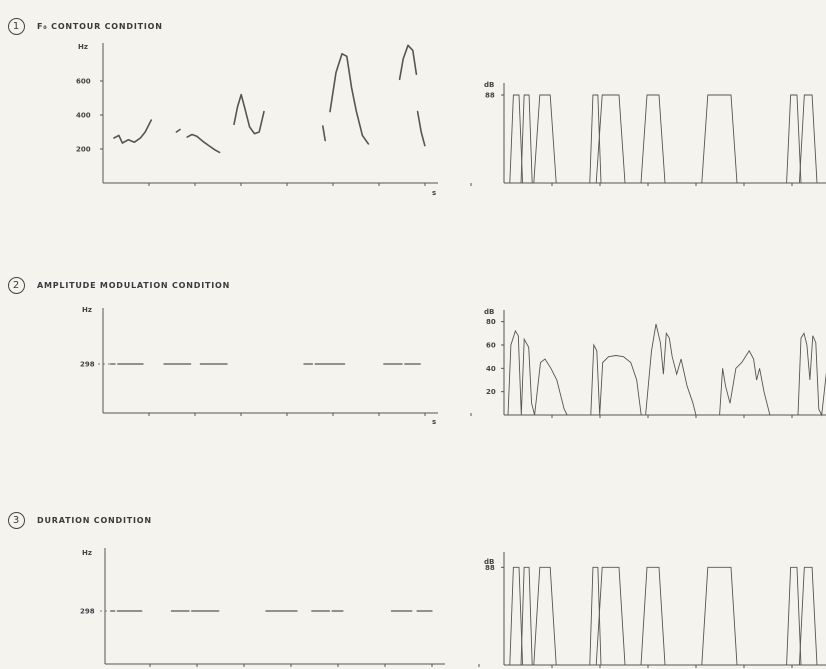  What do you see at coordinates (83, 82) in the screenshot?
I see `y-tick-label: 600` at bounding box center [83, 82].